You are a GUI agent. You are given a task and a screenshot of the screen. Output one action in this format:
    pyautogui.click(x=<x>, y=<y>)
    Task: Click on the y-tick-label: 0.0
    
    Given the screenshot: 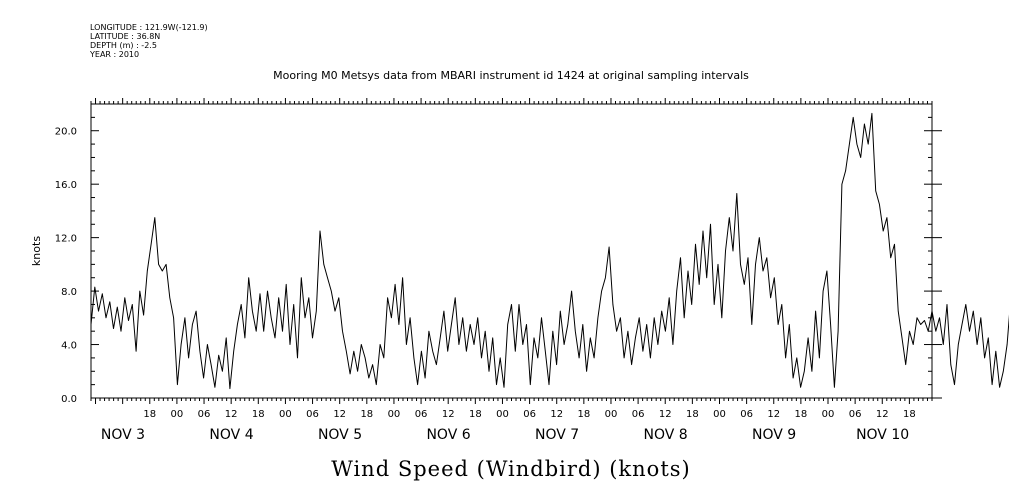 What is the action you would take?
    pyautogui.click(x=69, y=399)
    